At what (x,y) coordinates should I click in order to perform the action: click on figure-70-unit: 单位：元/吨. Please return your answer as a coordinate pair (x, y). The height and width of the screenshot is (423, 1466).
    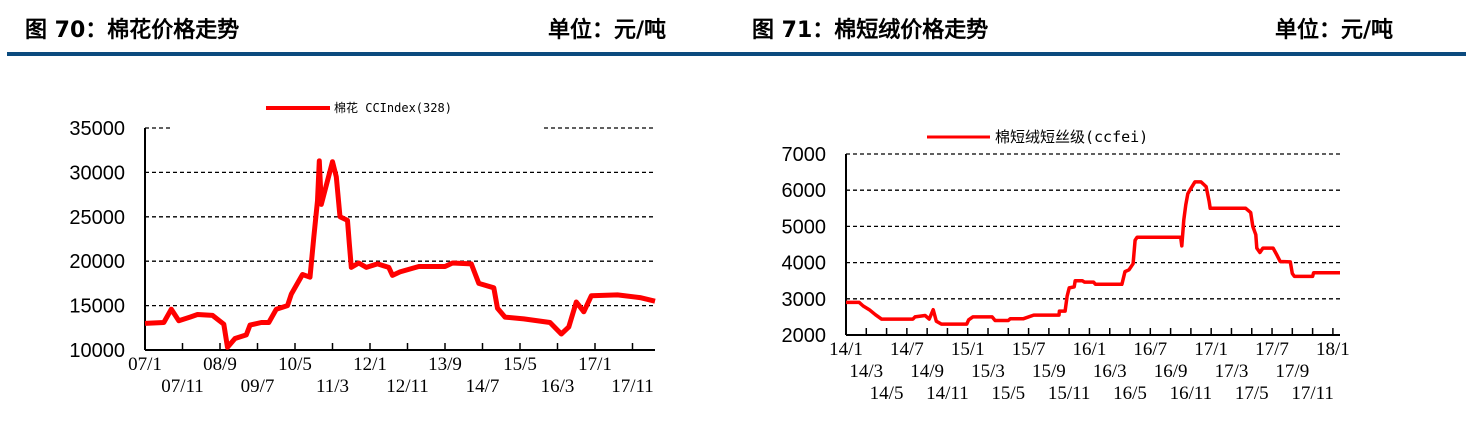
    Looking at the image, I should click on (607, 30).